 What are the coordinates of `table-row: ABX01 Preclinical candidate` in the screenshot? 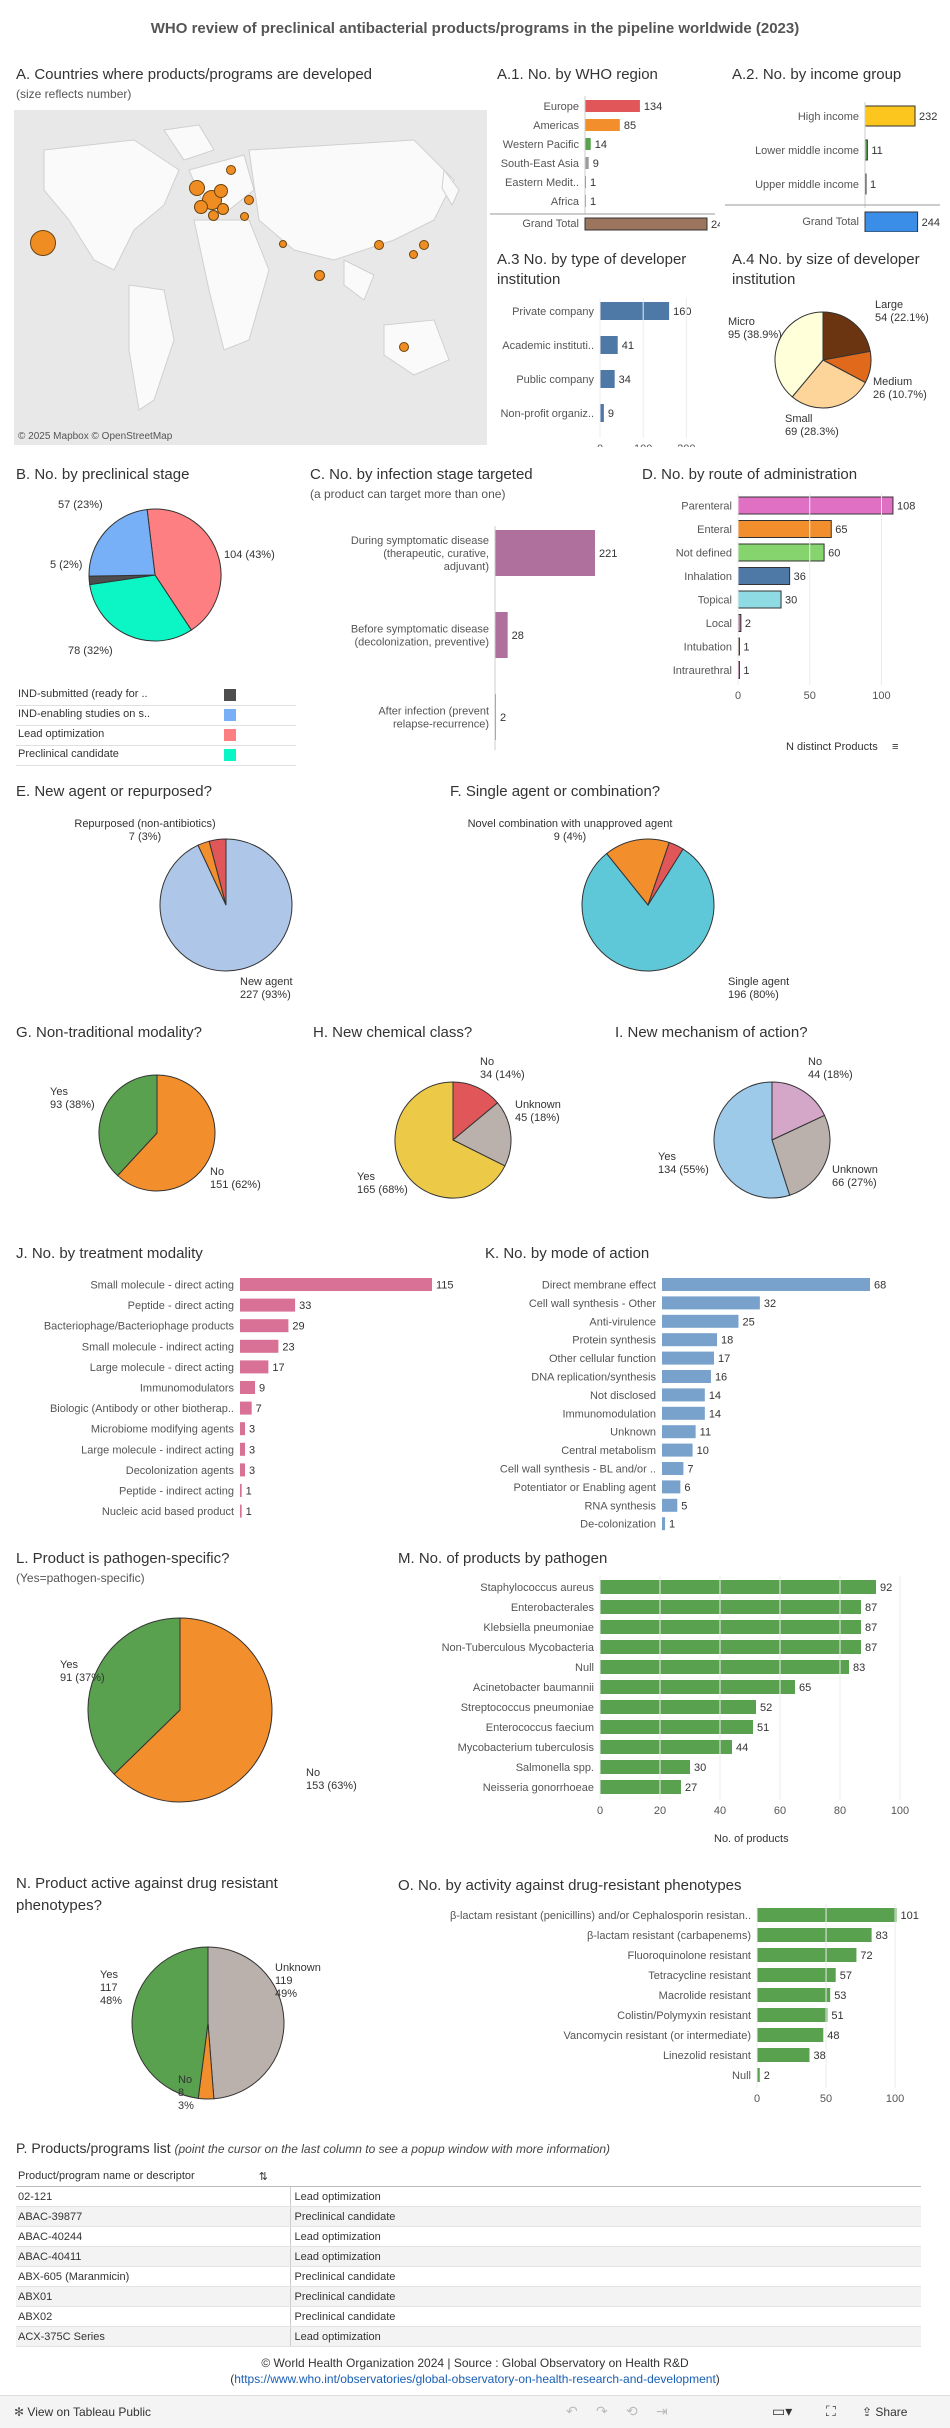 It's located at (468, 2296).